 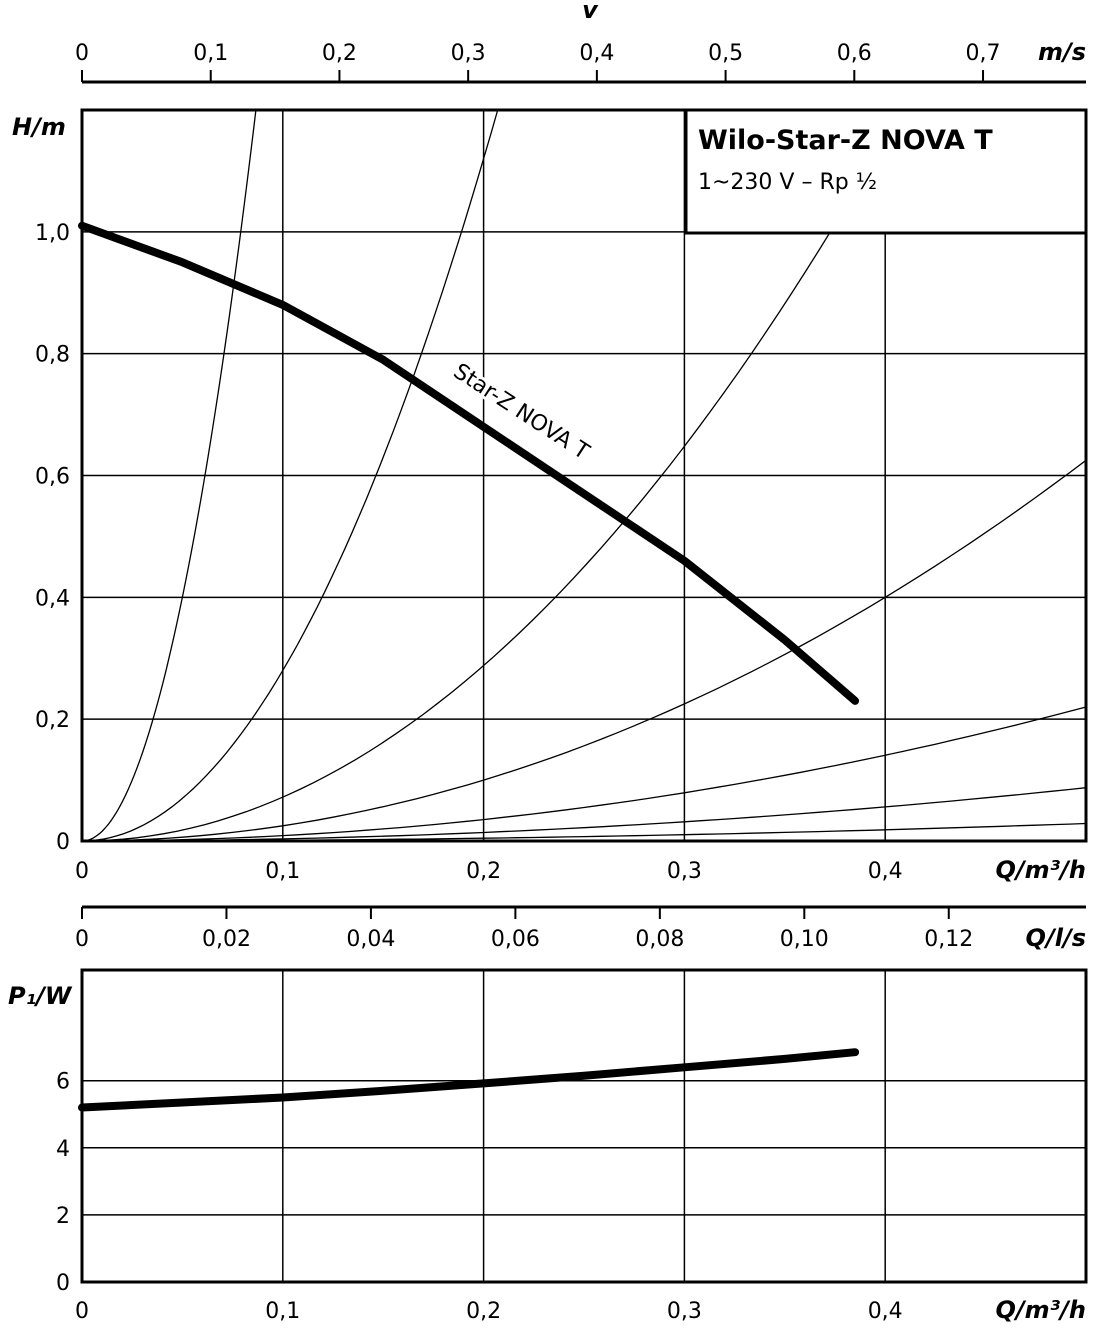 What do you see at coordinates (515, 939) in the screenshot?
I see `flow-ls-tick-label: 0,06` at bounding box center [515, 939].